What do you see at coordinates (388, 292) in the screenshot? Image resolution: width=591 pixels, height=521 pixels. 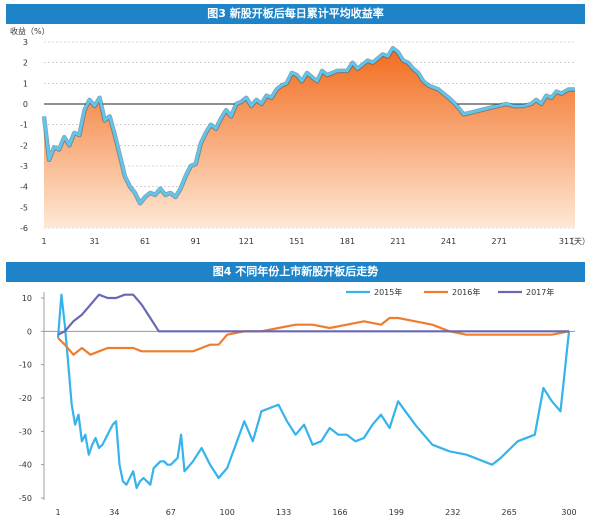 I see `chart2-legend-label: 2015年` at bounding box center [388, 292].